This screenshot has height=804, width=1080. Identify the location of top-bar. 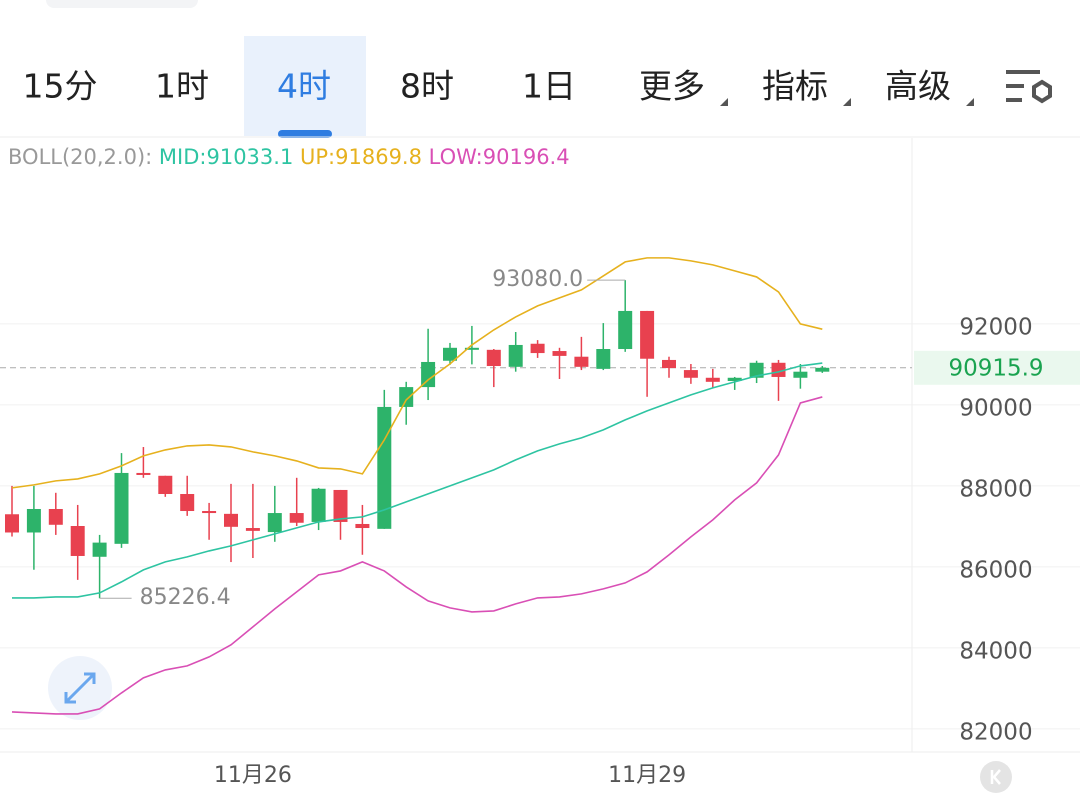
(122, 4).